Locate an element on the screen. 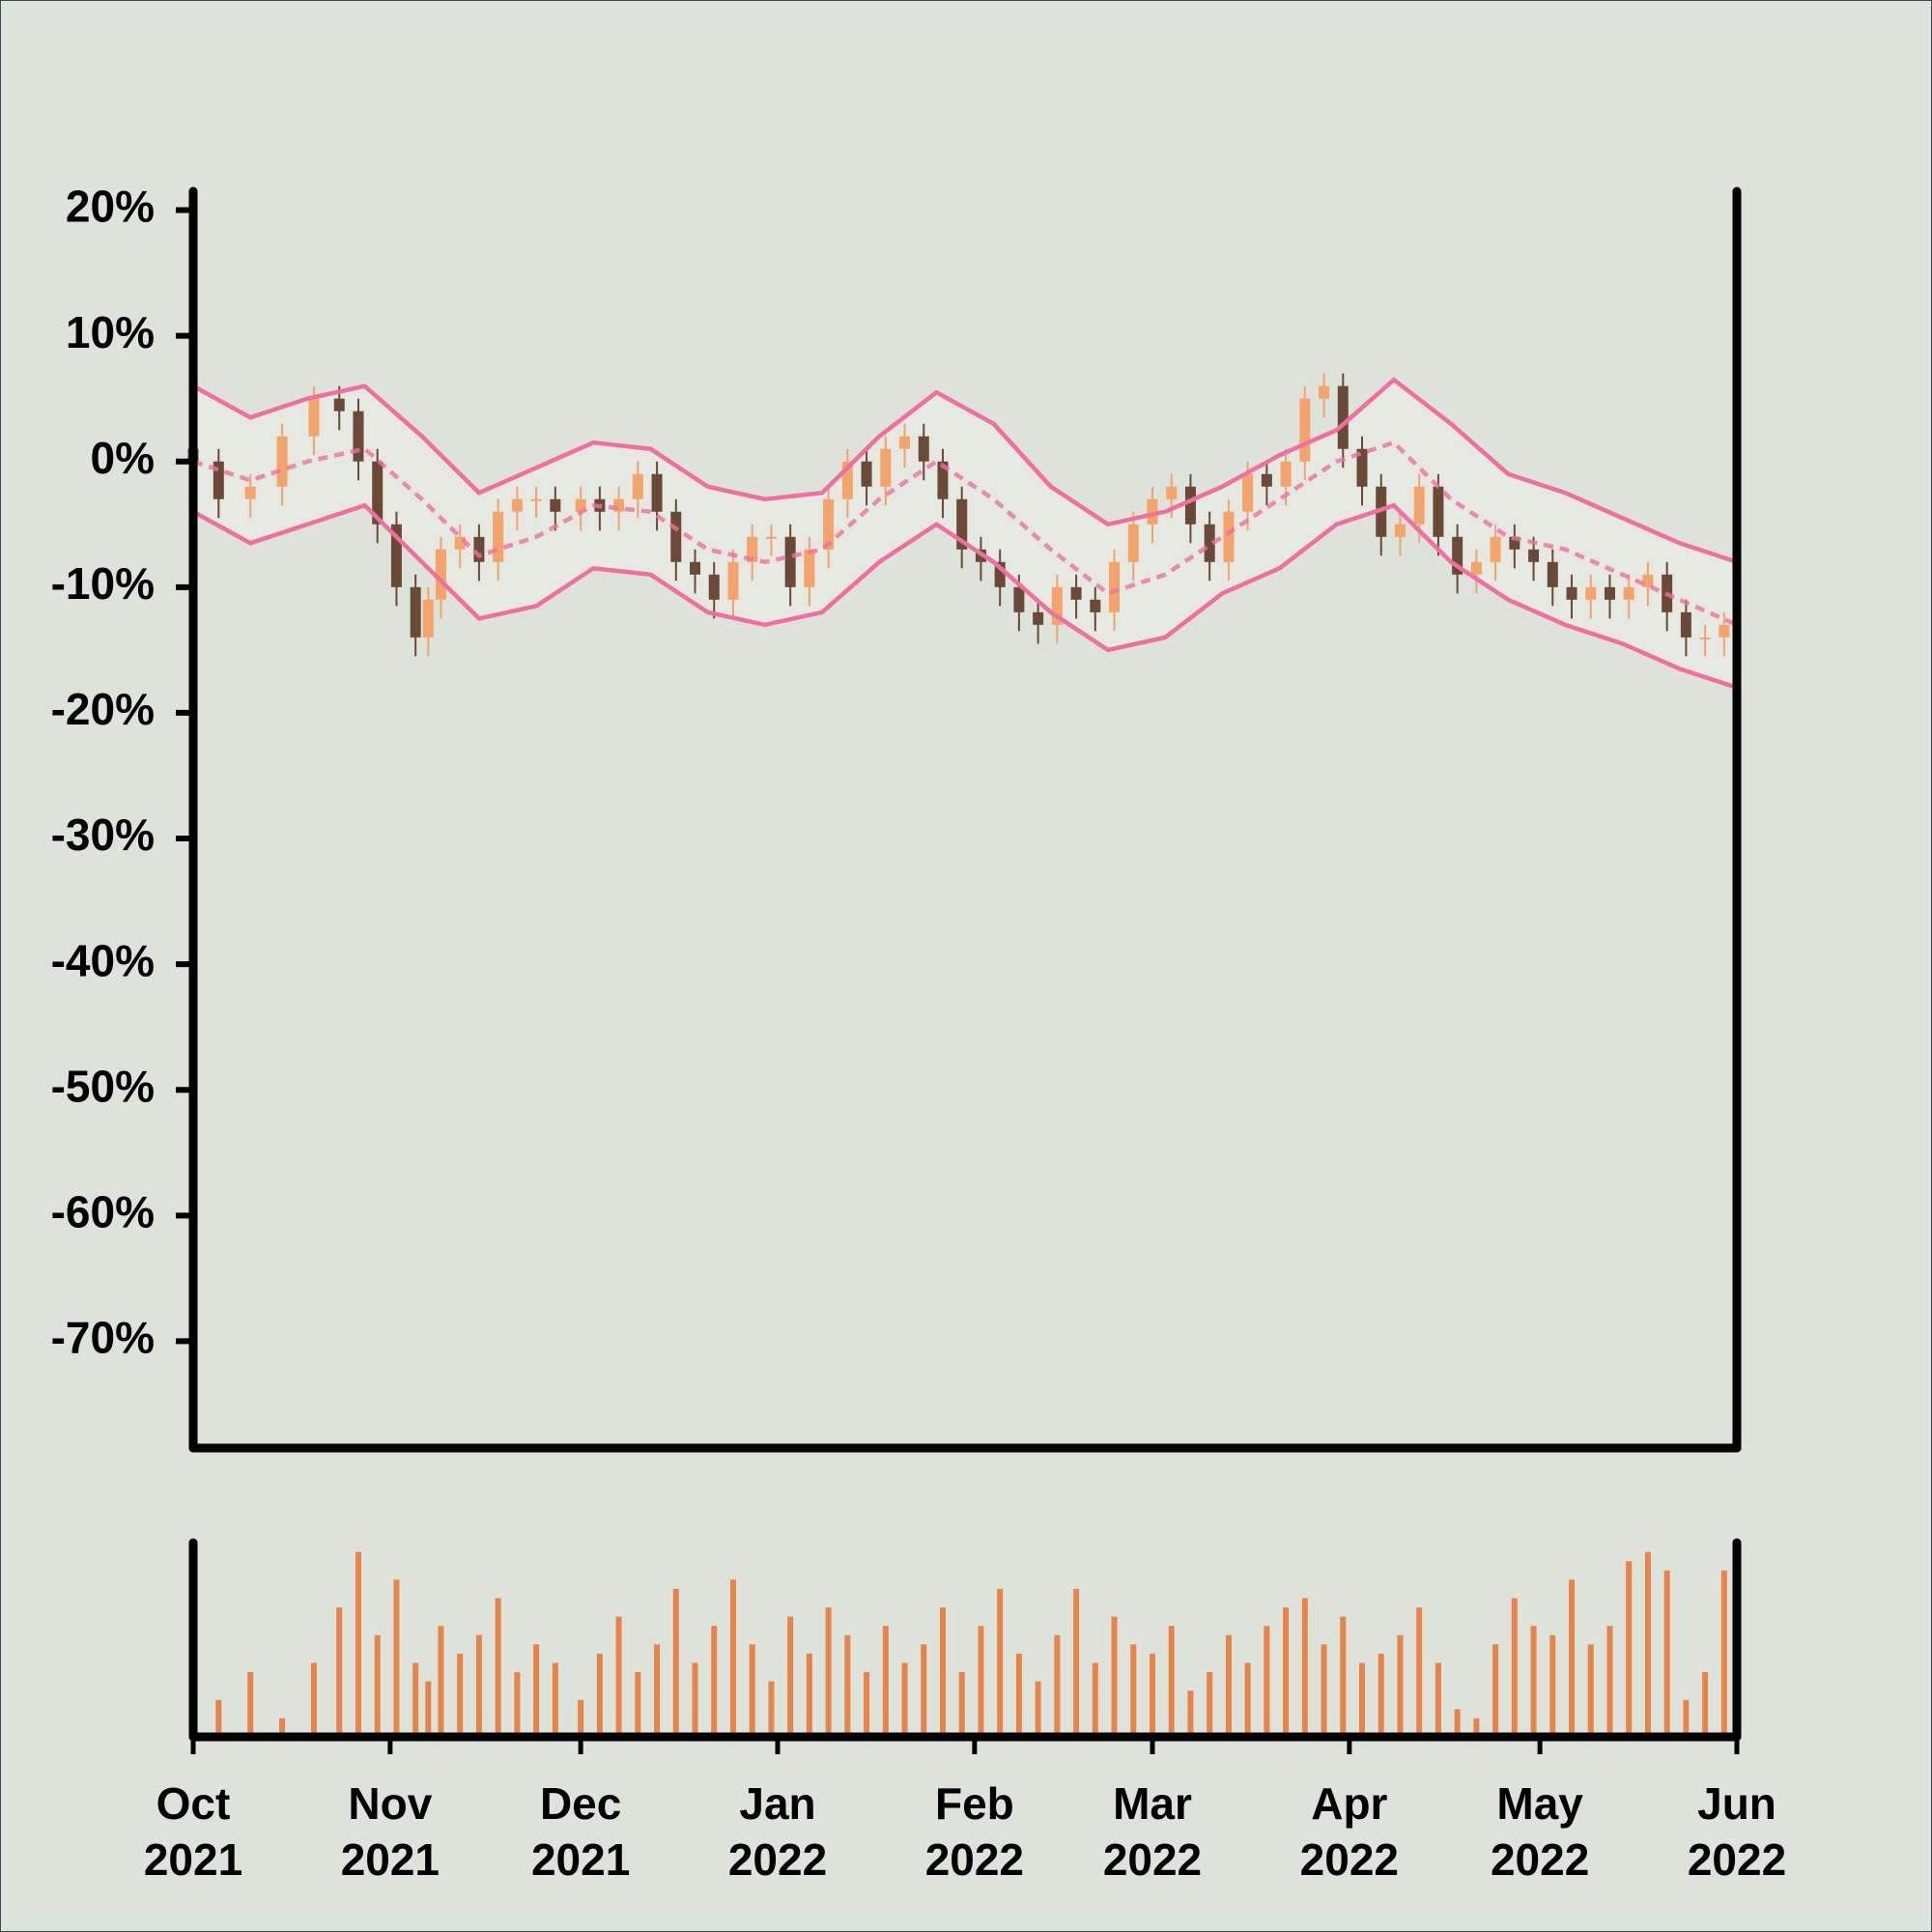 The width and height of the screenshot is (1932, 1932). y-tick-label: -20% is located at coordinates (103, 709).